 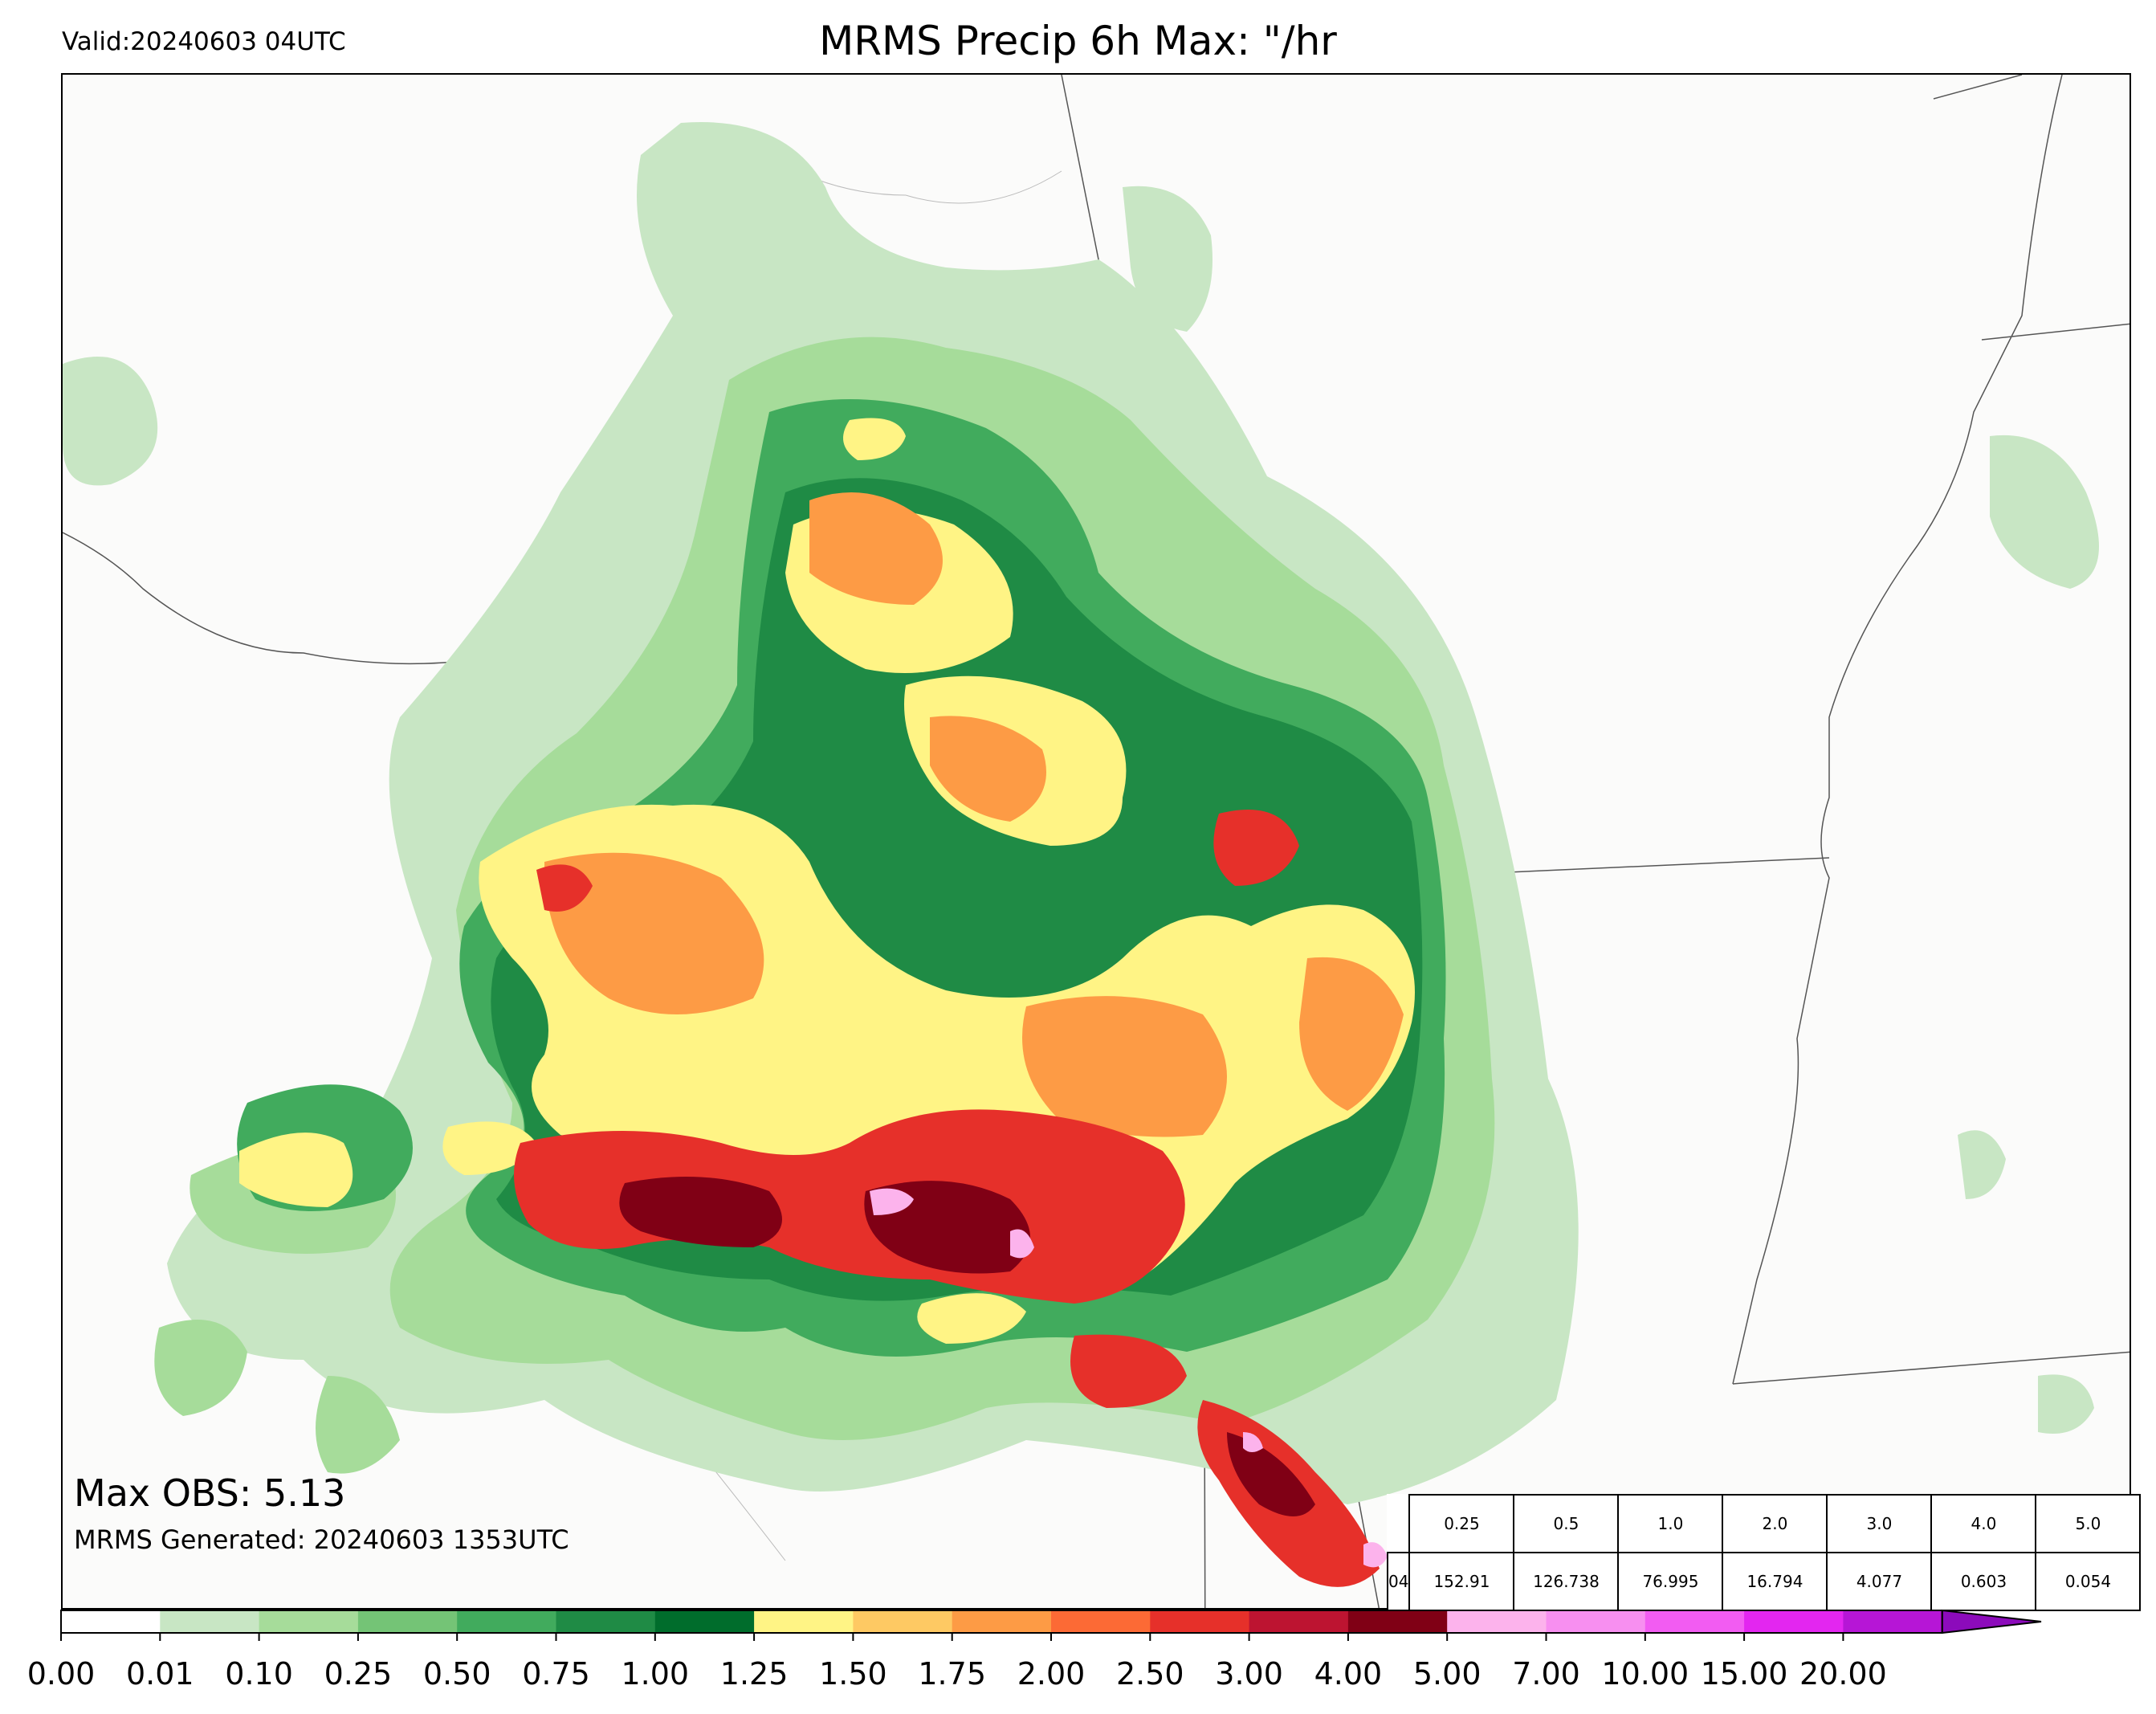 What do you see at coordinates (1880, 1581) in the screenshot?
I see `value-cell: 4.077` at bounding box center [1880, 1581].